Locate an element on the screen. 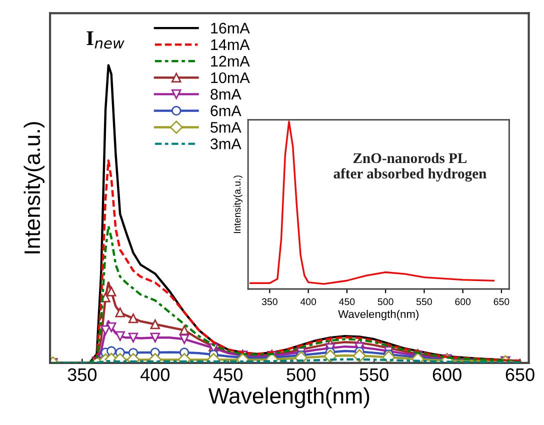 This screenshot has height=425, width=544. legend-label: 8mA is located at coordinates (226, 94).